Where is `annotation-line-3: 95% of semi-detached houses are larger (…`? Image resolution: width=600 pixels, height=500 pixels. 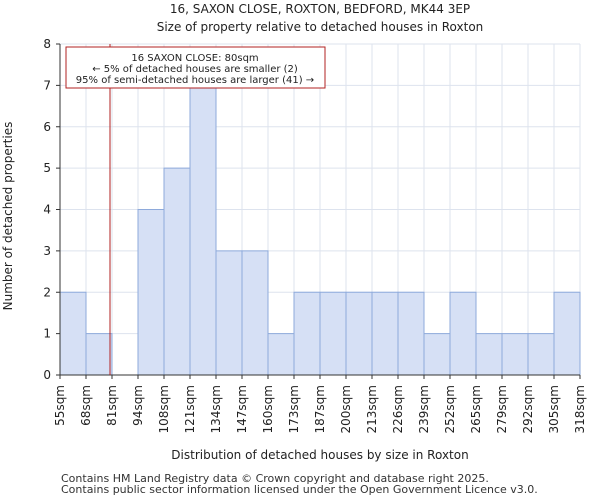 annotation-line-3: 95% of semi-detached houses are larger (… is located at coordinates (195, 80).